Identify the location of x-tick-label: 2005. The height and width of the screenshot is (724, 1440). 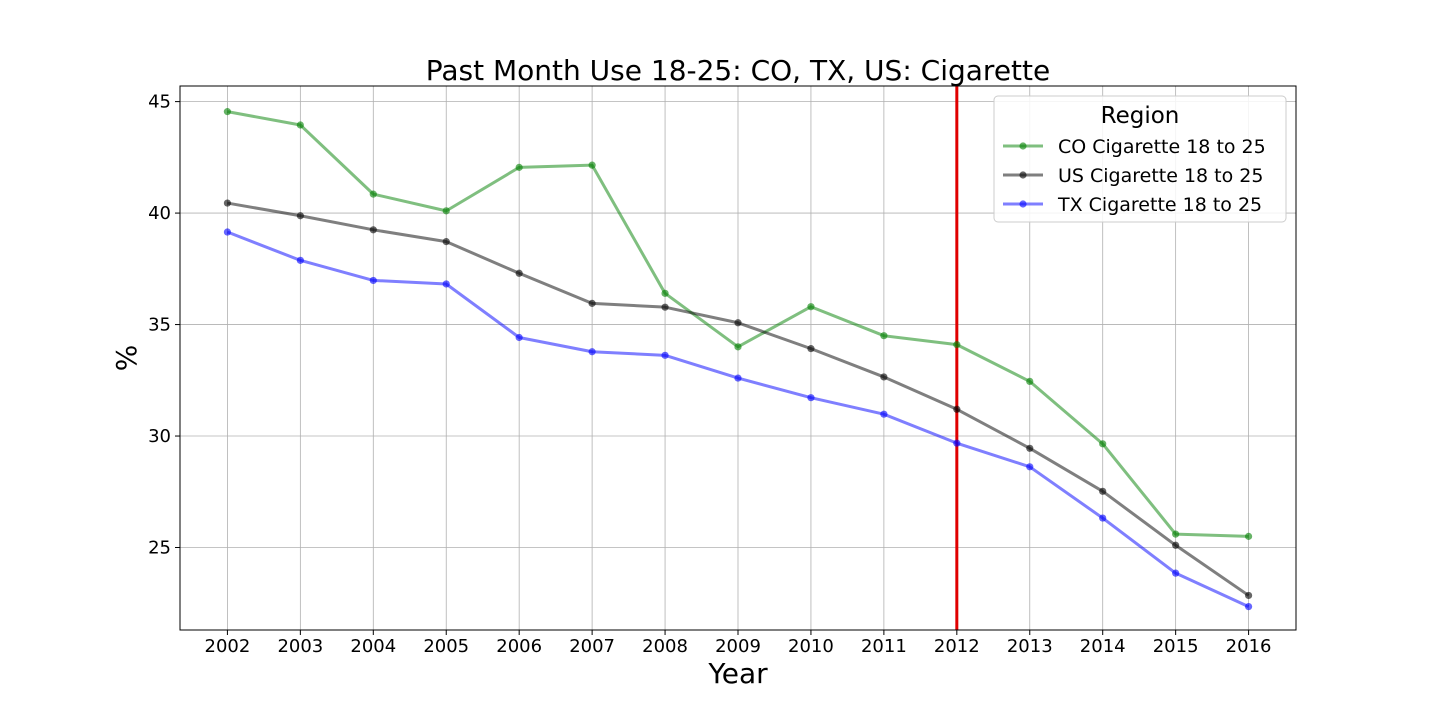
(446, 646).